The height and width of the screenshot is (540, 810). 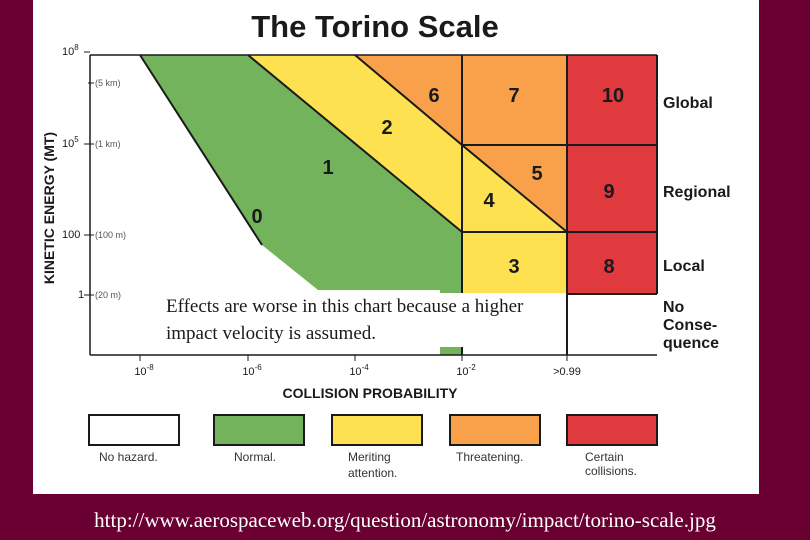 I want to click on row-label-no-consequence-2: Conse-, so click(x=690, y=325).